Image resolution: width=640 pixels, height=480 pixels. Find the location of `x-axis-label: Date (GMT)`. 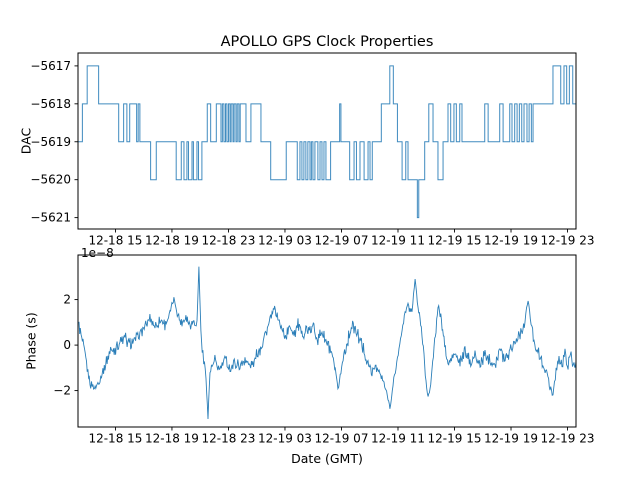

x-axis-label: Date (GMT) is located at coordinates (327, 458).